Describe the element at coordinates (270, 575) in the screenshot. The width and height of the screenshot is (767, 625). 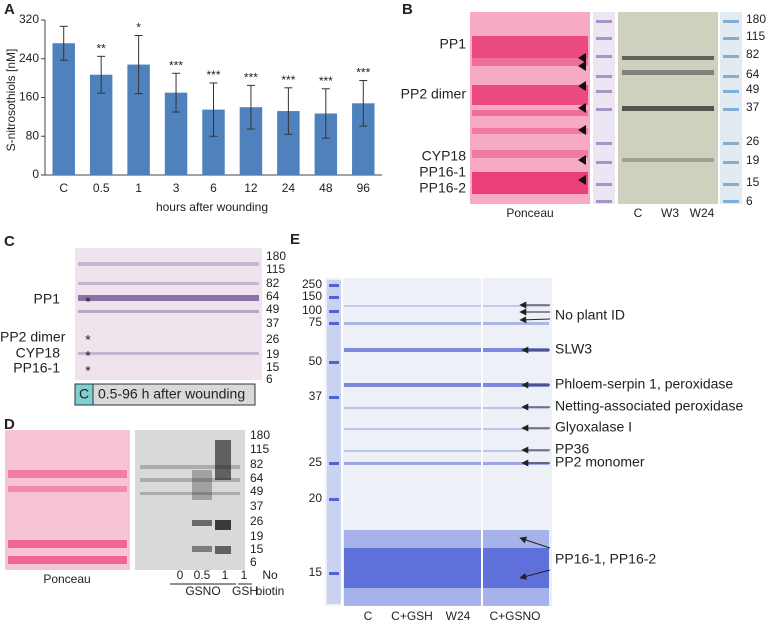
I see `lane-label: No` at that location.